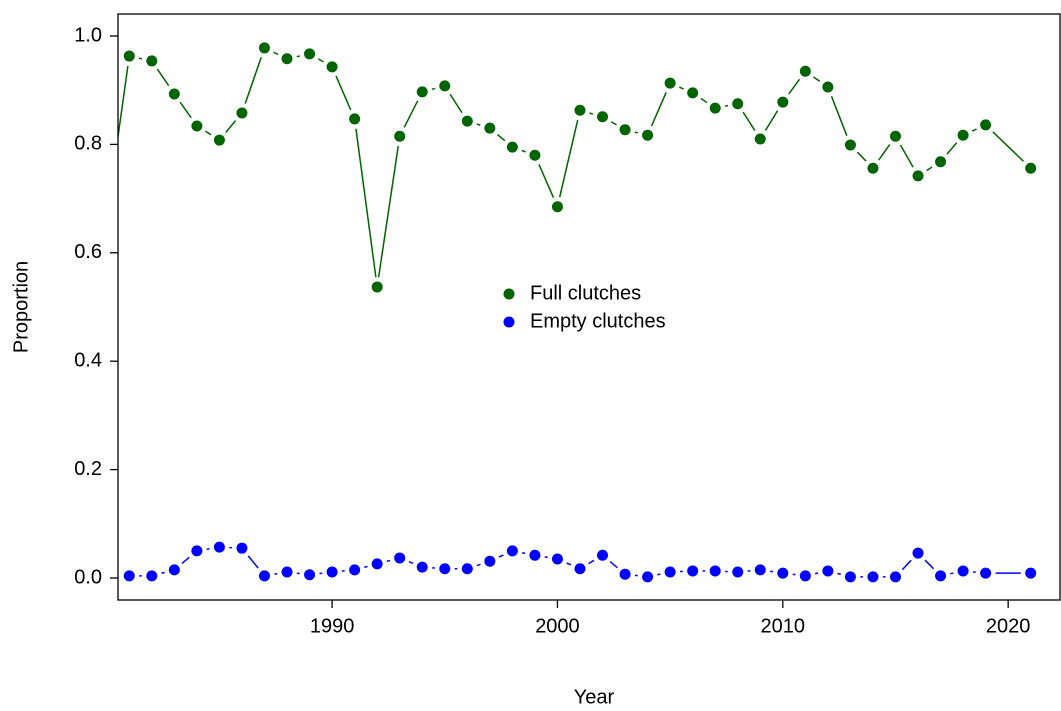 This screenshot has height=711, width=1061. I want to click on x-tick-label: 1990, so click(332, 626).